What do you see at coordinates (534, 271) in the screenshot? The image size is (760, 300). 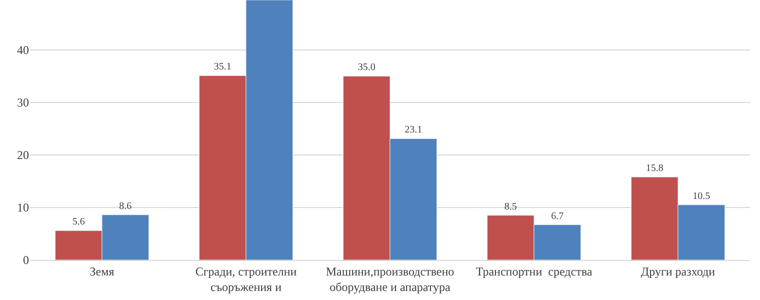 I see `x-tick-label: Транспортни средства` at bounding box center [534, 271].